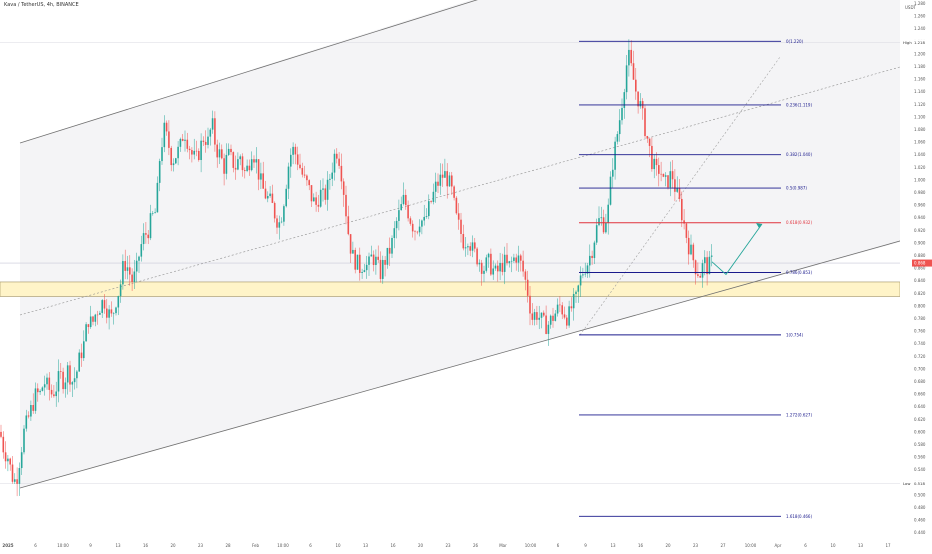  Describe the element at coordinates (911, 7) in the screenshot. I see `currency-label: USDT` at that location.